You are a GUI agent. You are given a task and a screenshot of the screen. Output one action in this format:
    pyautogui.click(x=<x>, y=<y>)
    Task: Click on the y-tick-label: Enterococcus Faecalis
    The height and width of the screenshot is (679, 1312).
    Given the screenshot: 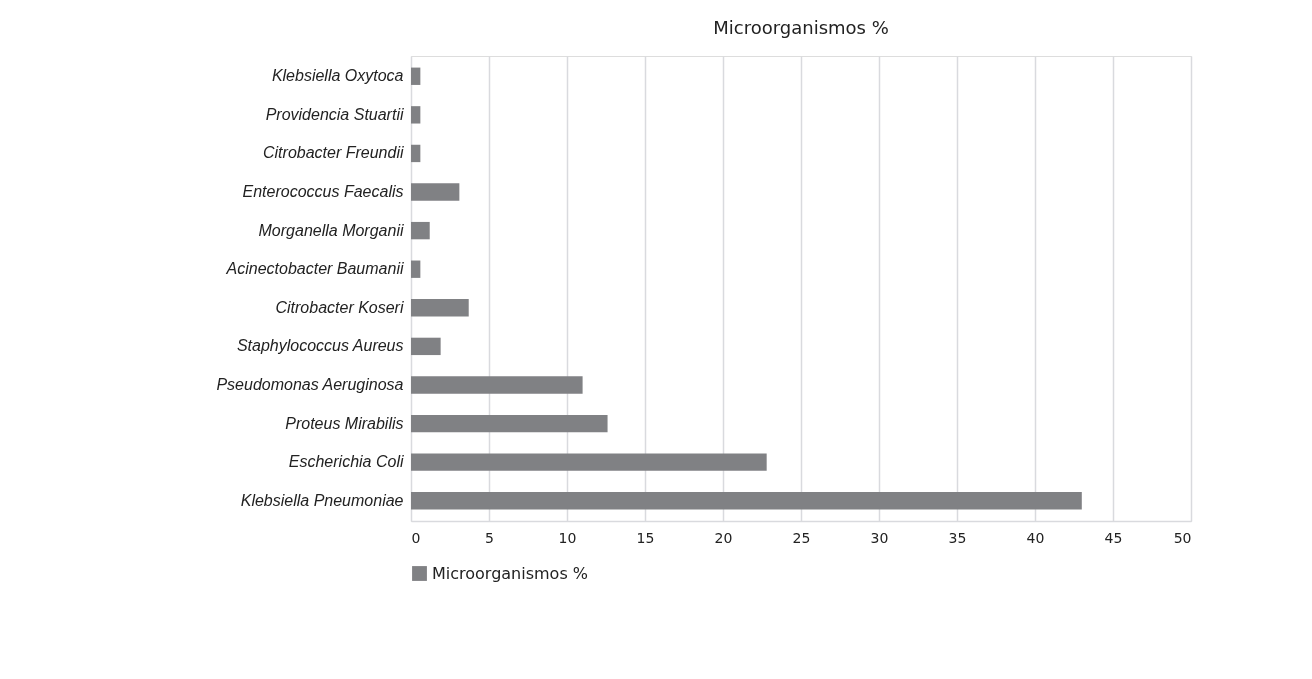 What is the action you would take?
    pyautogui.click(x=323, y=192)
    